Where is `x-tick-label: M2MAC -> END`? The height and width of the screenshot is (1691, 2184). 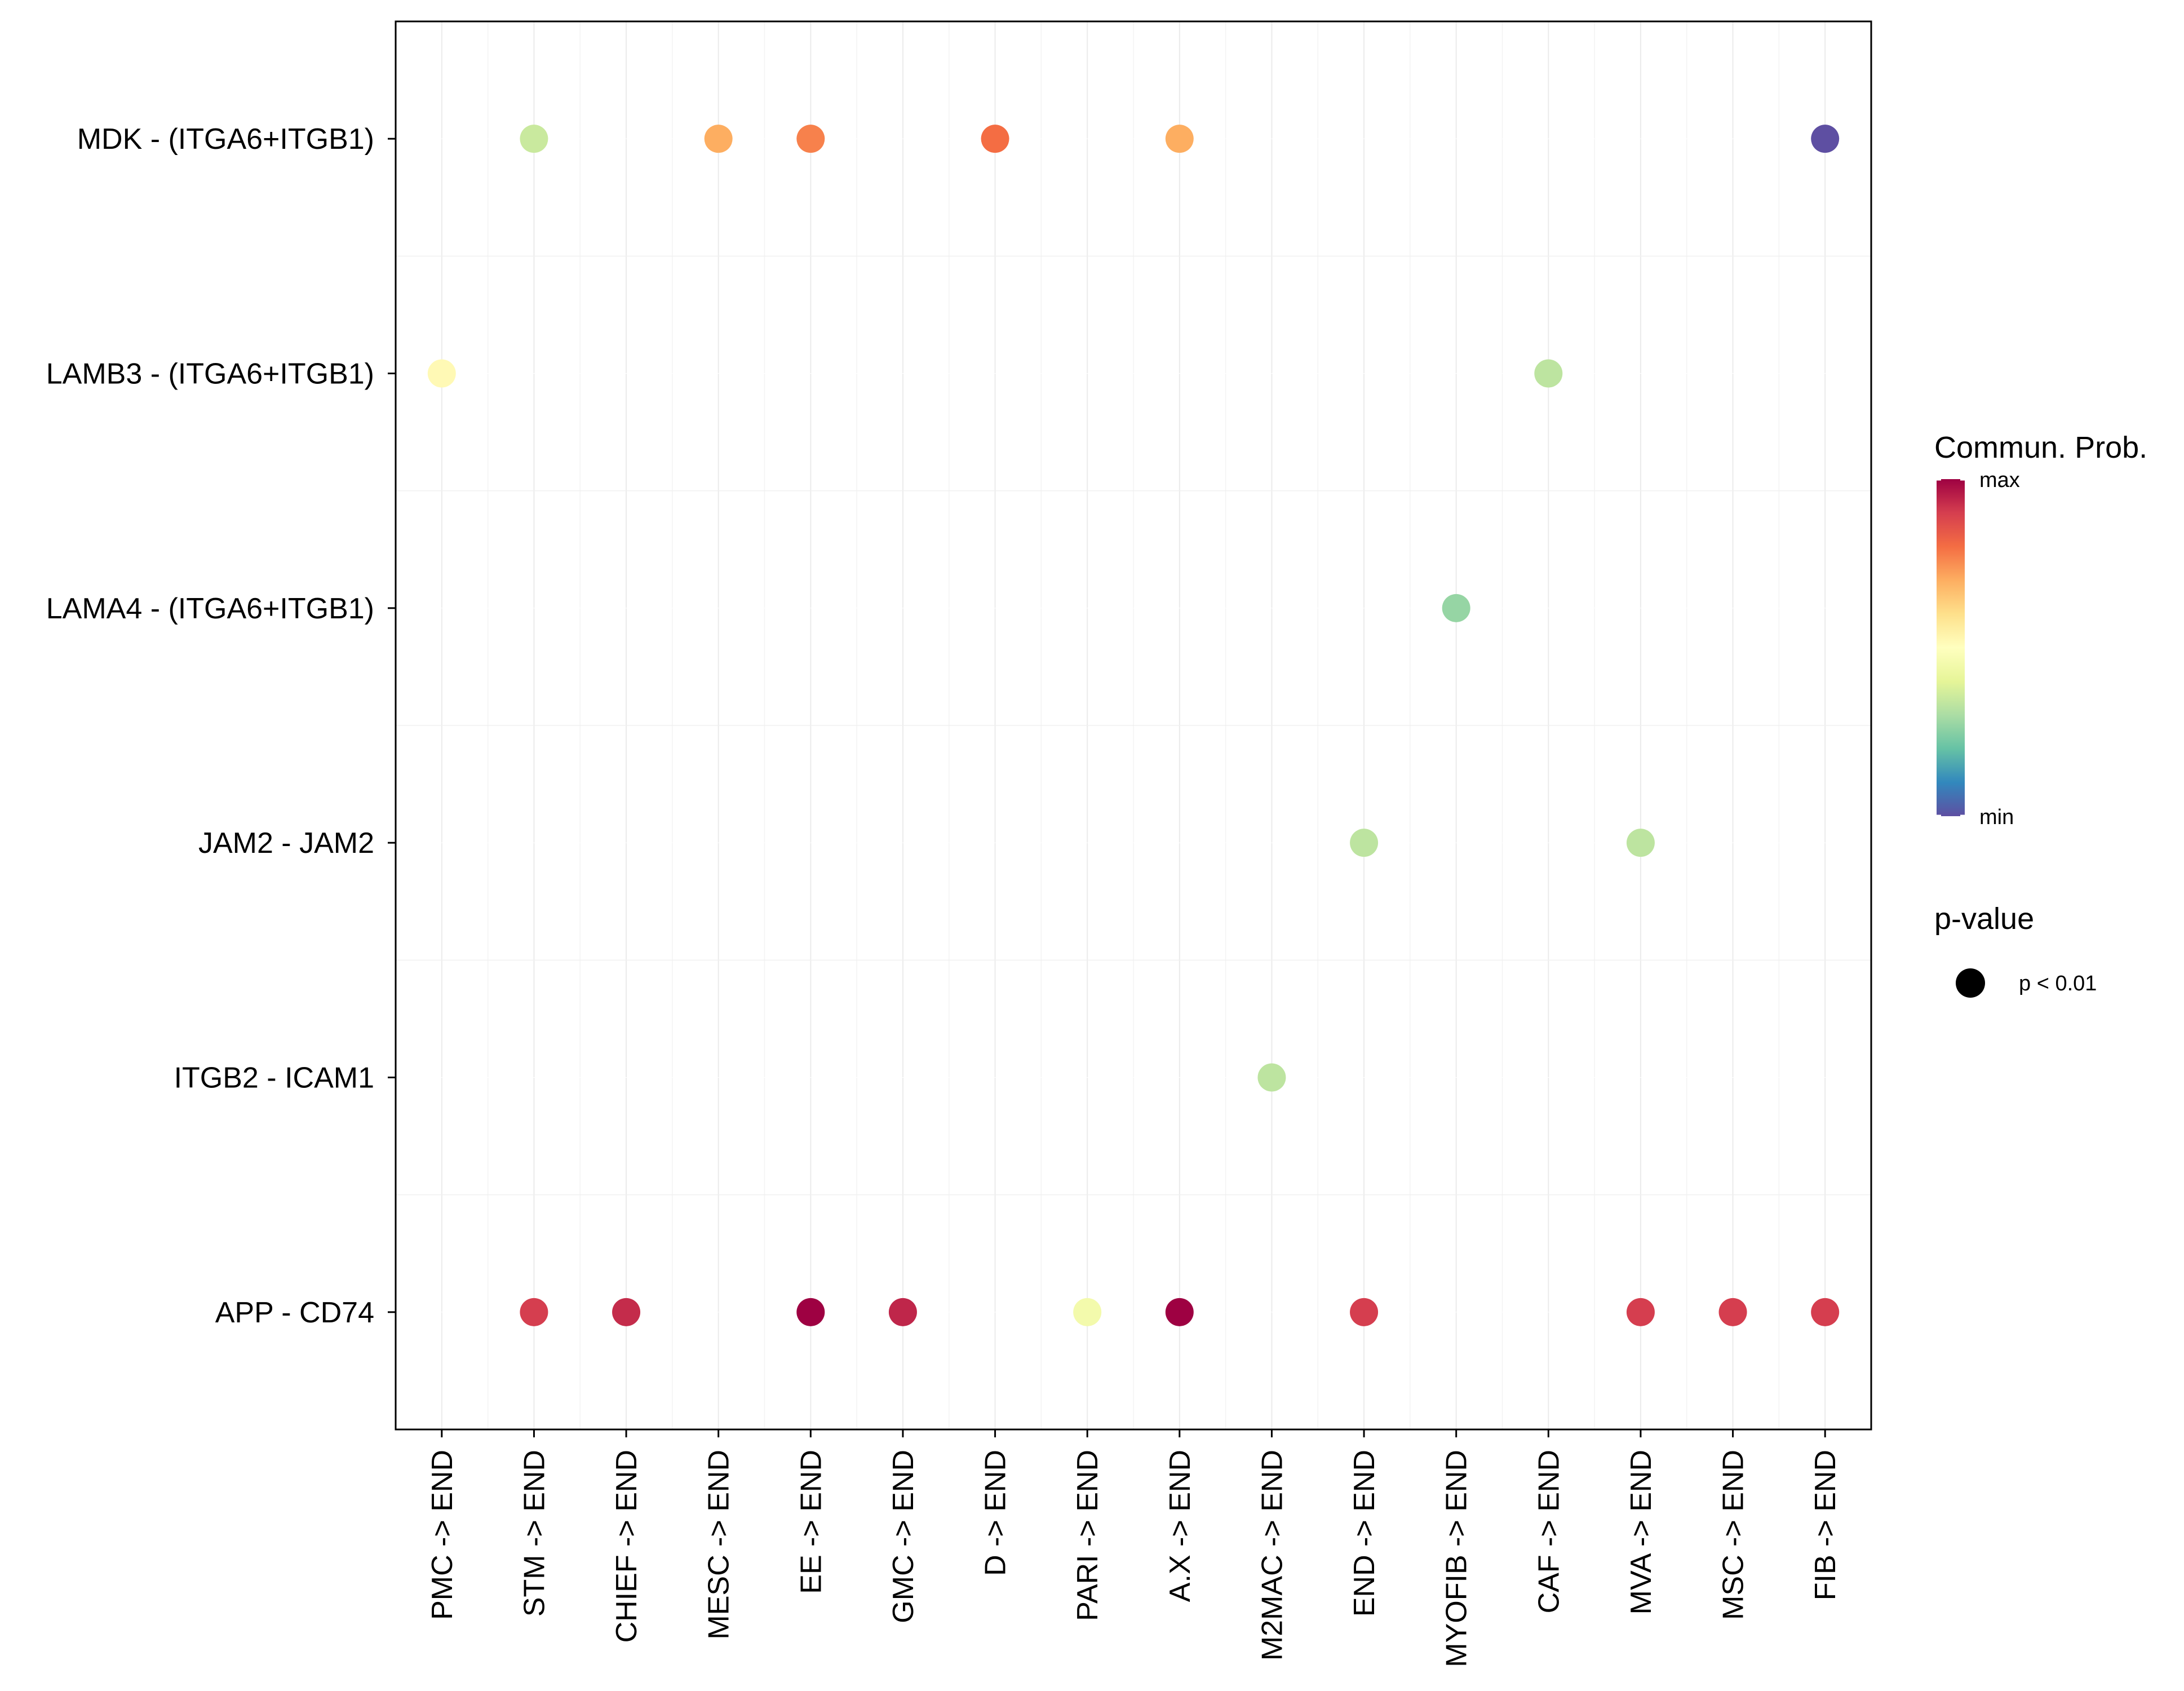
x-tick-label: M2MAC -> END is located at coordinates (1272, 1555).